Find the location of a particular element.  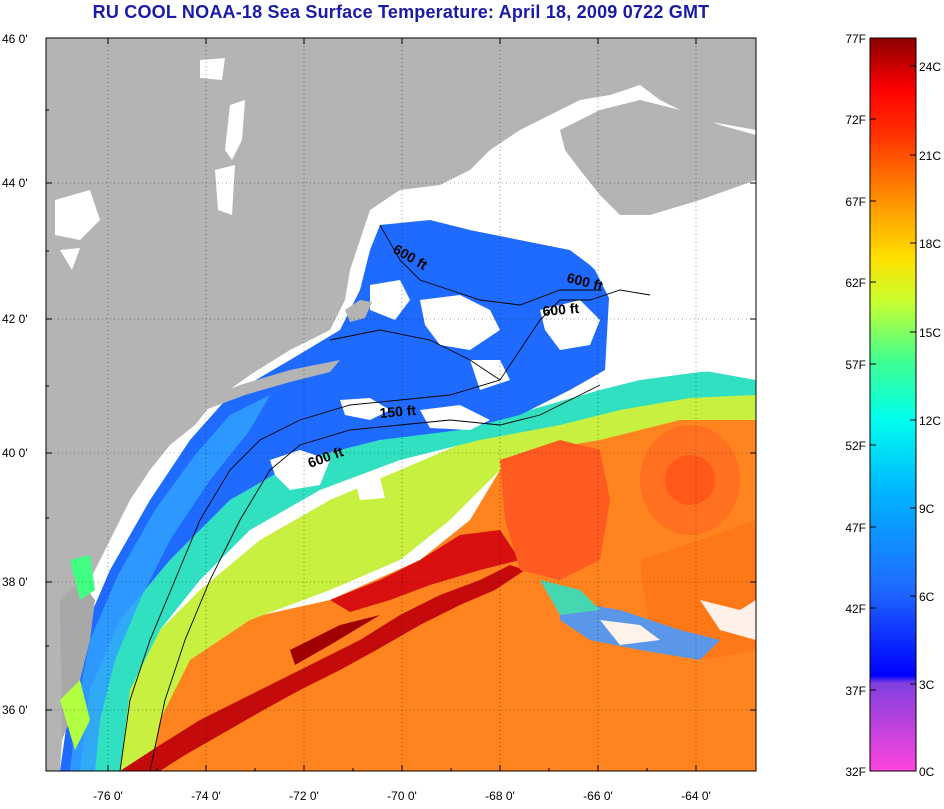

colorbar-c-label: 12C is located at coordinates (930, 421).